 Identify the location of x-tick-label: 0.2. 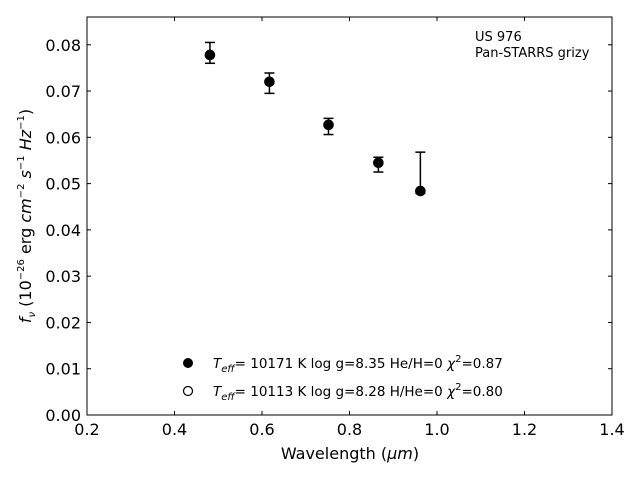
(86, 429).